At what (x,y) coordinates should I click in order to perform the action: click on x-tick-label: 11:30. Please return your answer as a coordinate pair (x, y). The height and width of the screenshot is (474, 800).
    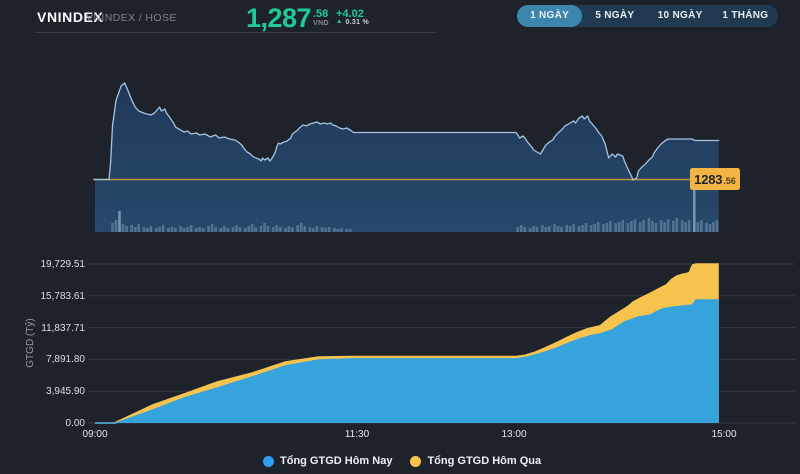
    Looking at the image, I should click on (357, 434).